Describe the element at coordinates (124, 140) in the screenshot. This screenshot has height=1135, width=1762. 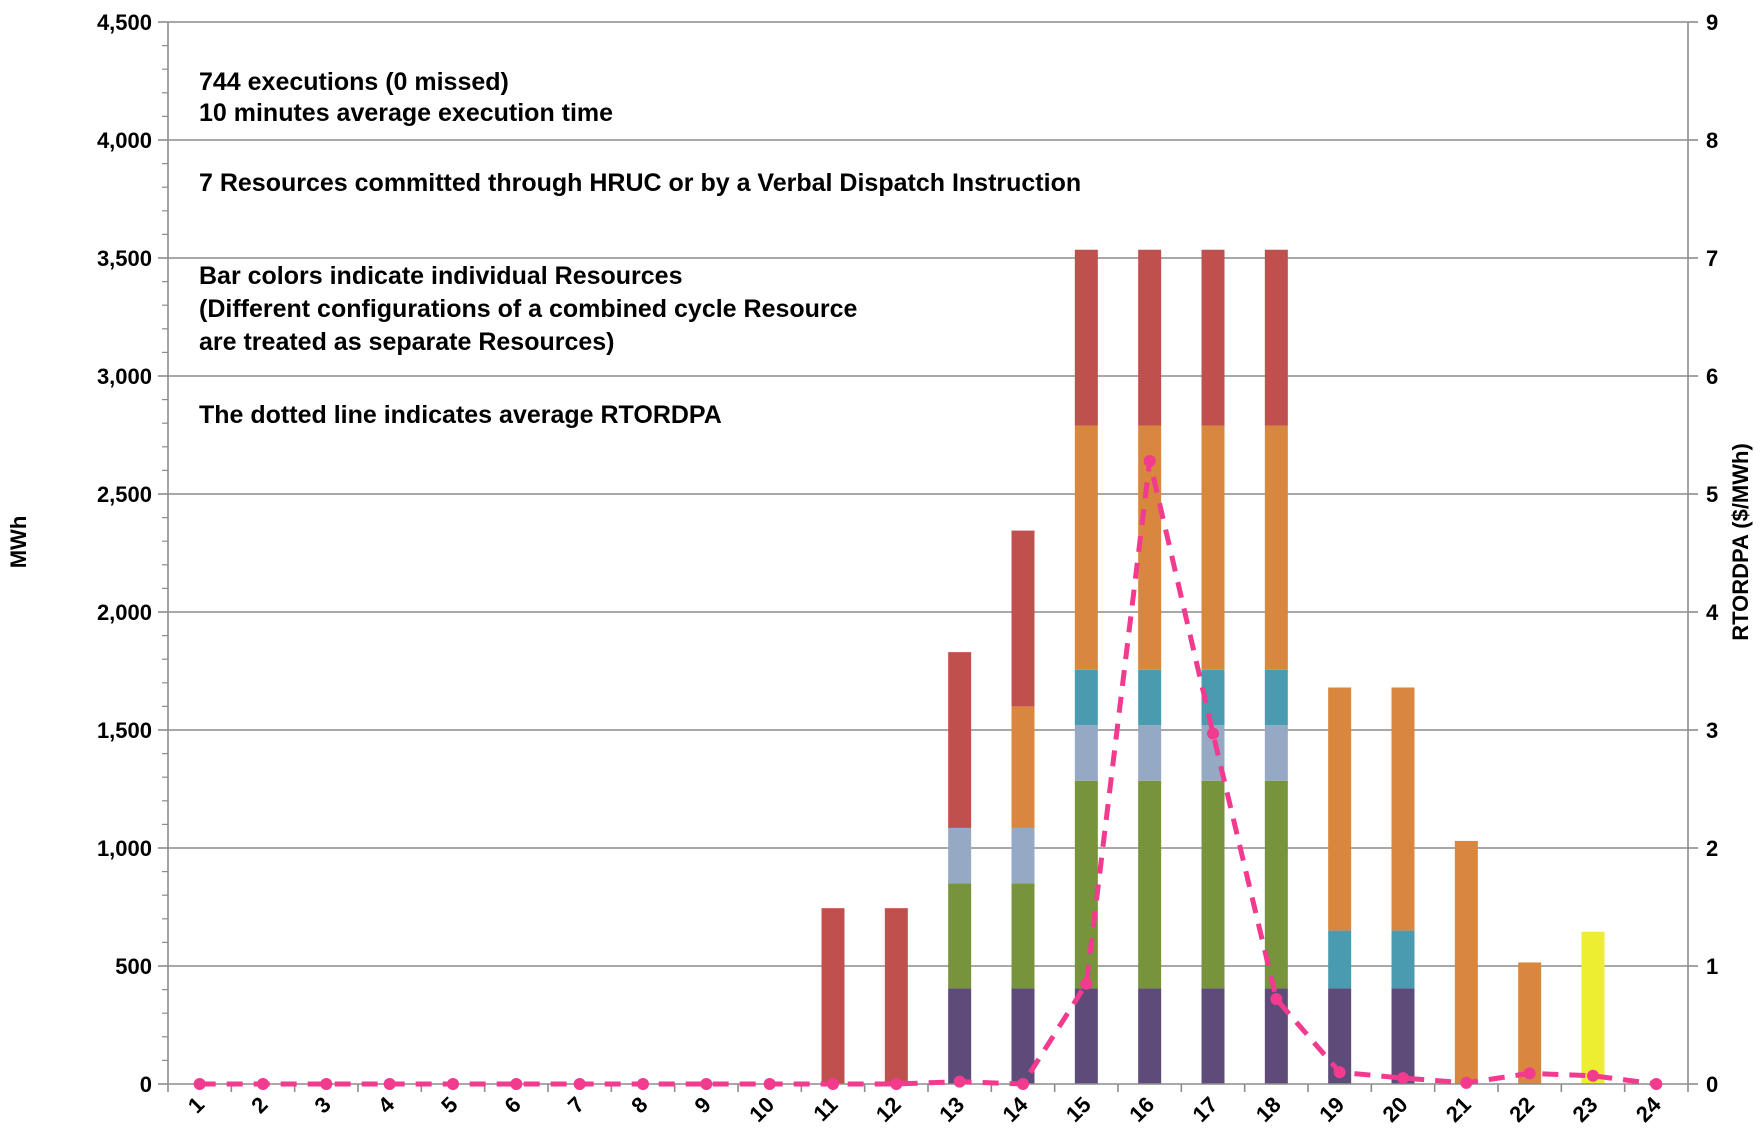
I see `y-tick-label: 4,000` at that location.